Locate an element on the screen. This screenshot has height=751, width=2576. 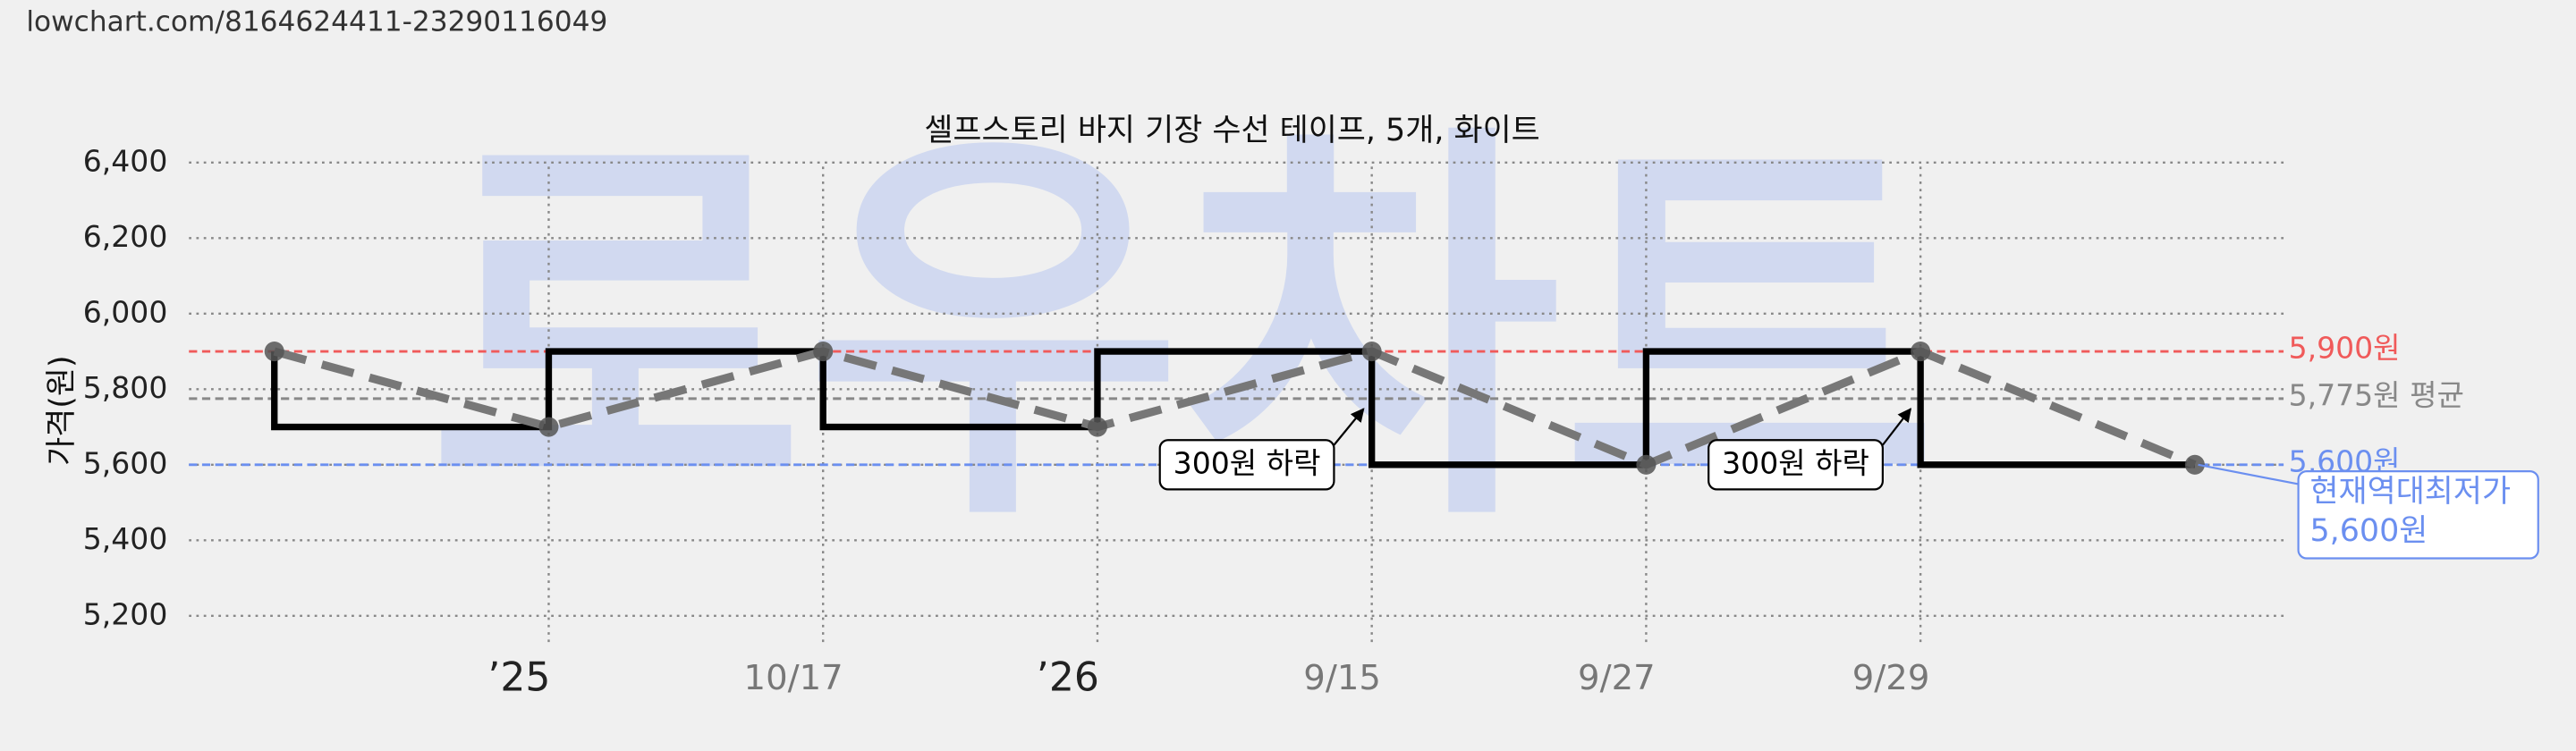
callout-arrow is located at coordinates (2249, 474).